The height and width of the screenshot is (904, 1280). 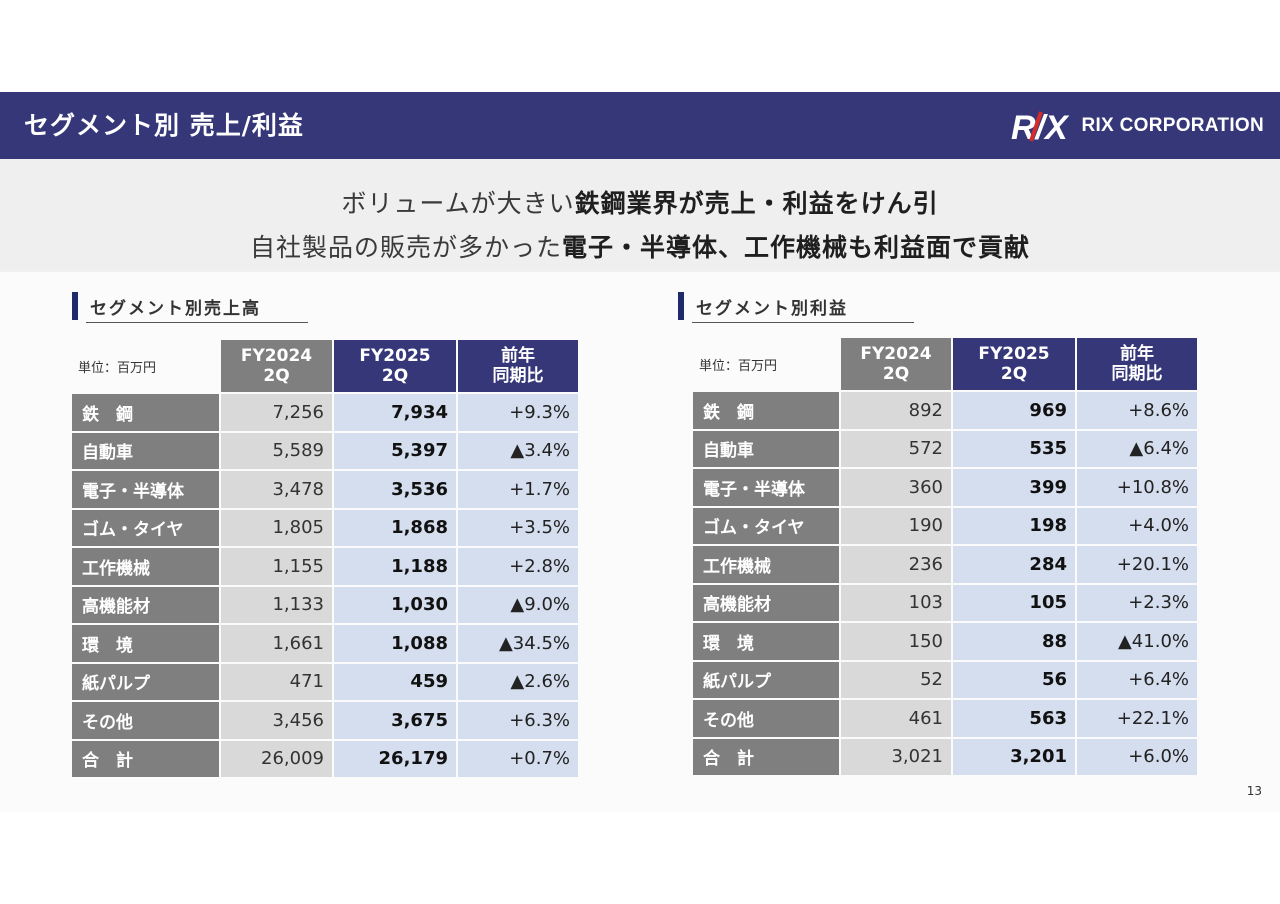 What do you see at coordinates (395, 450) in the screenshot?
I see `fy2025-value: 5,397` at bounding box center [395, 450].